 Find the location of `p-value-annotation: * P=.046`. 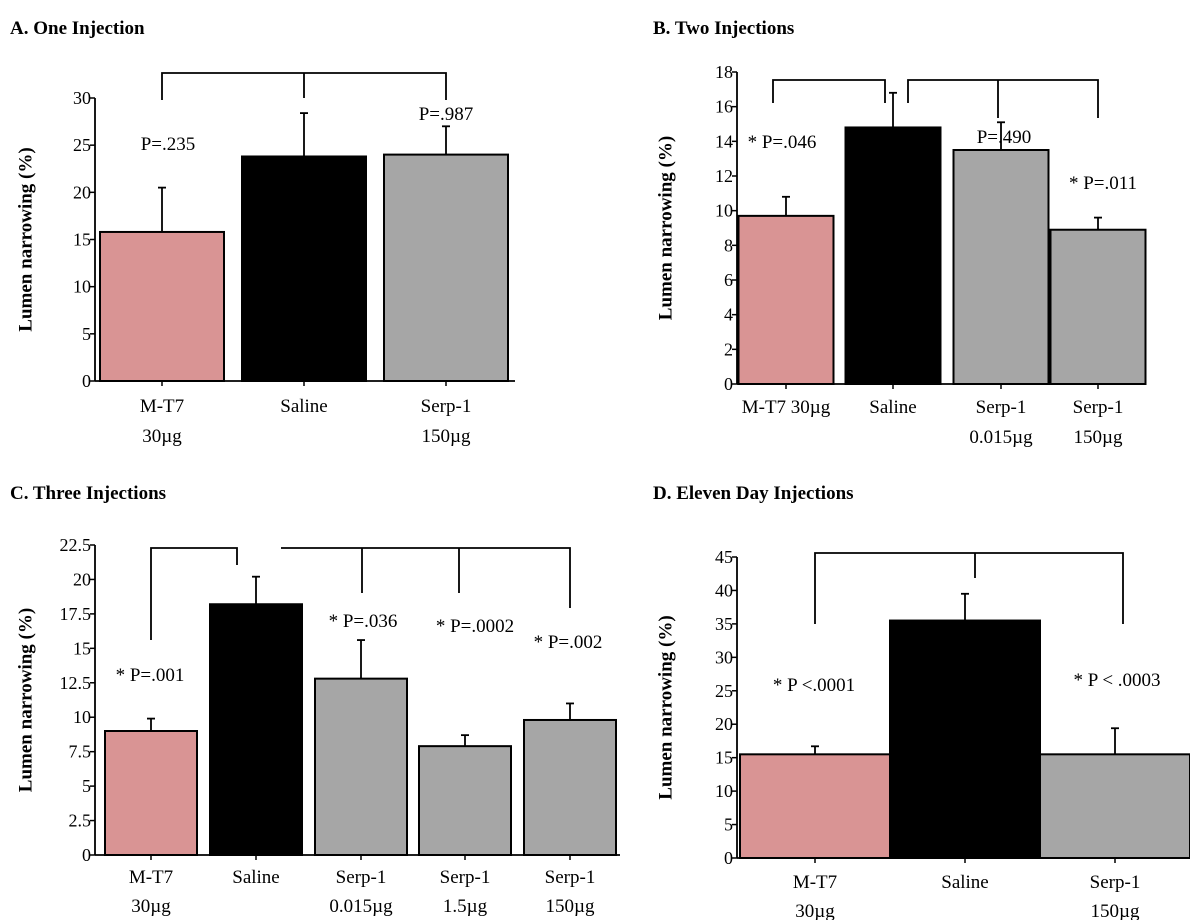

p-value-annotation: * P=.046 is located at coordinates (782, 142).